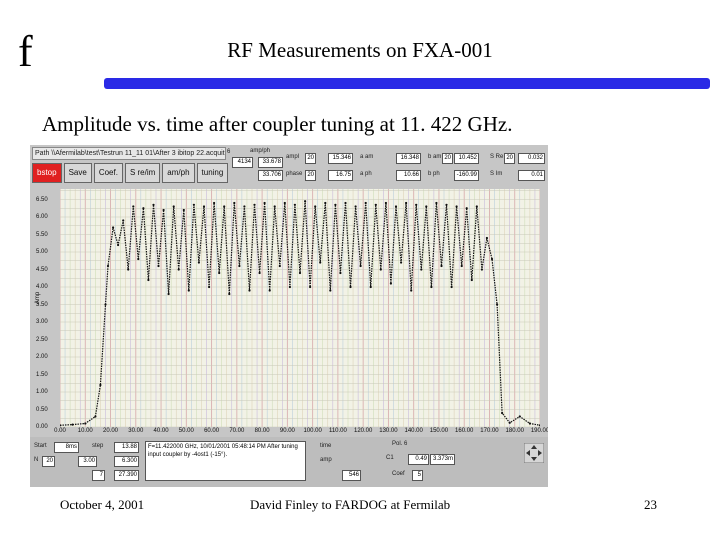  Describe the element at coordinates (408, 158) in the screenshot. I see `a-am-value: 16.348` at that location.